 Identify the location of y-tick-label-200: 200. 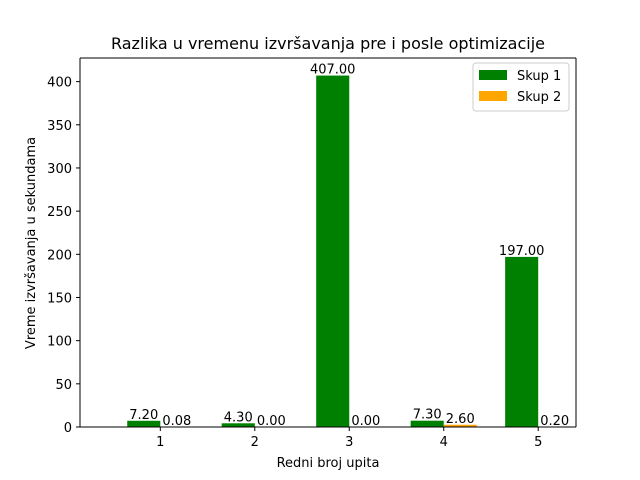
(59, 255).